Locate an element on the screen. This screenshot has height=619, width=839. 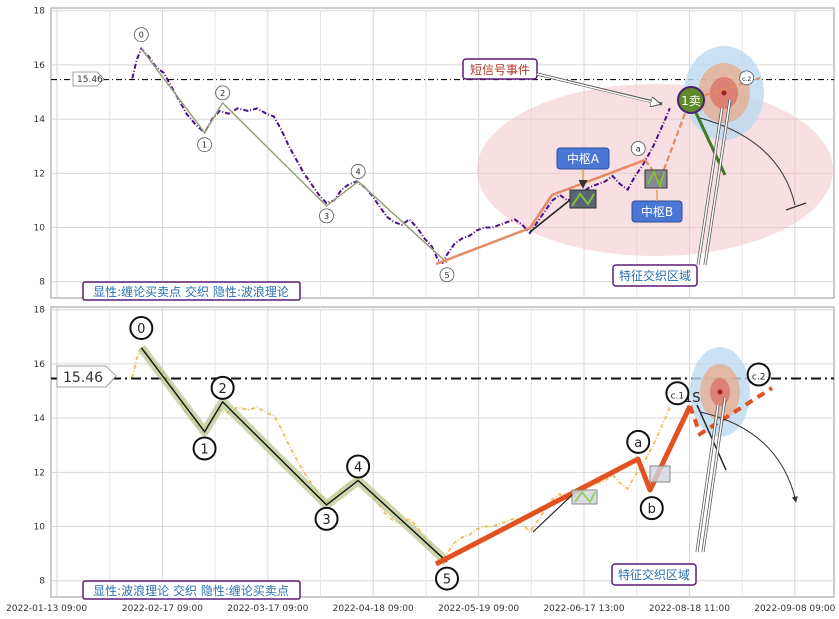
bottom-reference-tag: 15.46 is located at coordinates (86, 376).